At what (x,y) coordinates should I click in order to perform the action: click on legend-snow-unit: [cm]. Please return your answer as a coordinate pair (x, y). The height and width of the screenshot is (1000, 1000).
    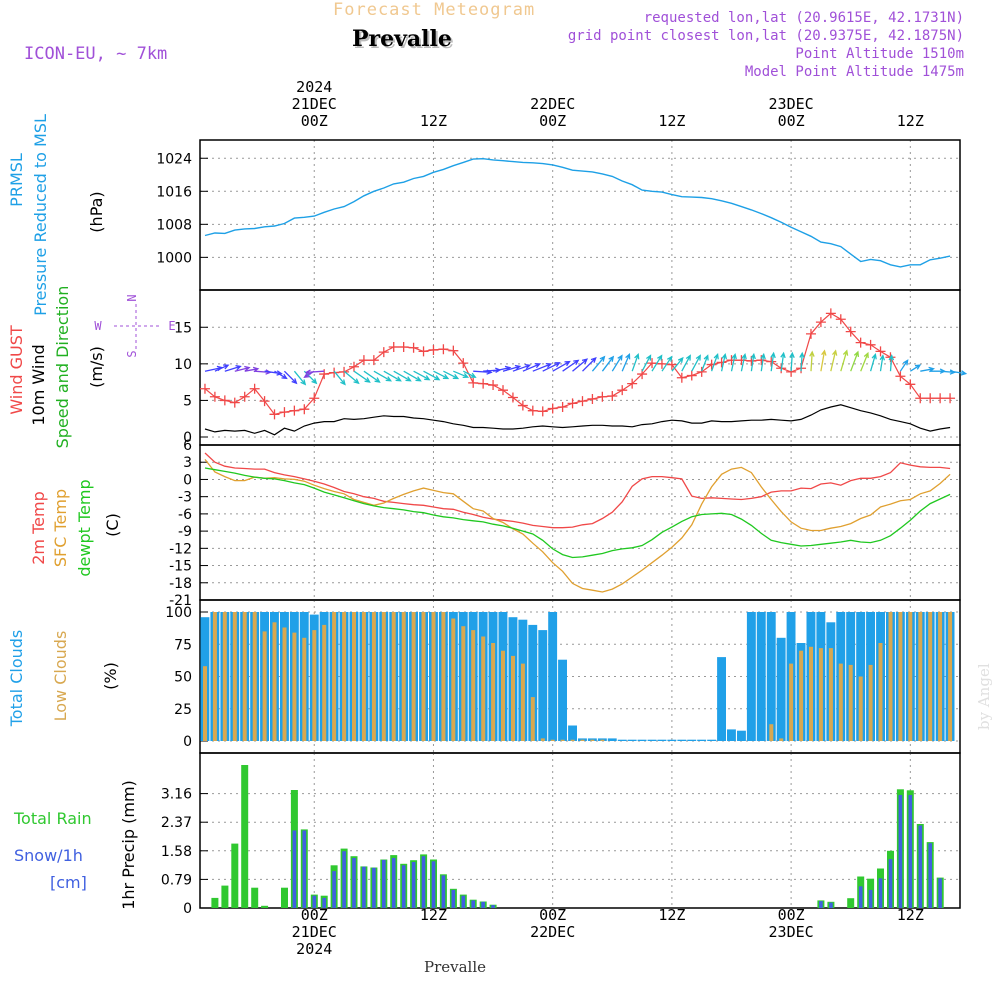
    Looking at the image, I should click on (68, 882).